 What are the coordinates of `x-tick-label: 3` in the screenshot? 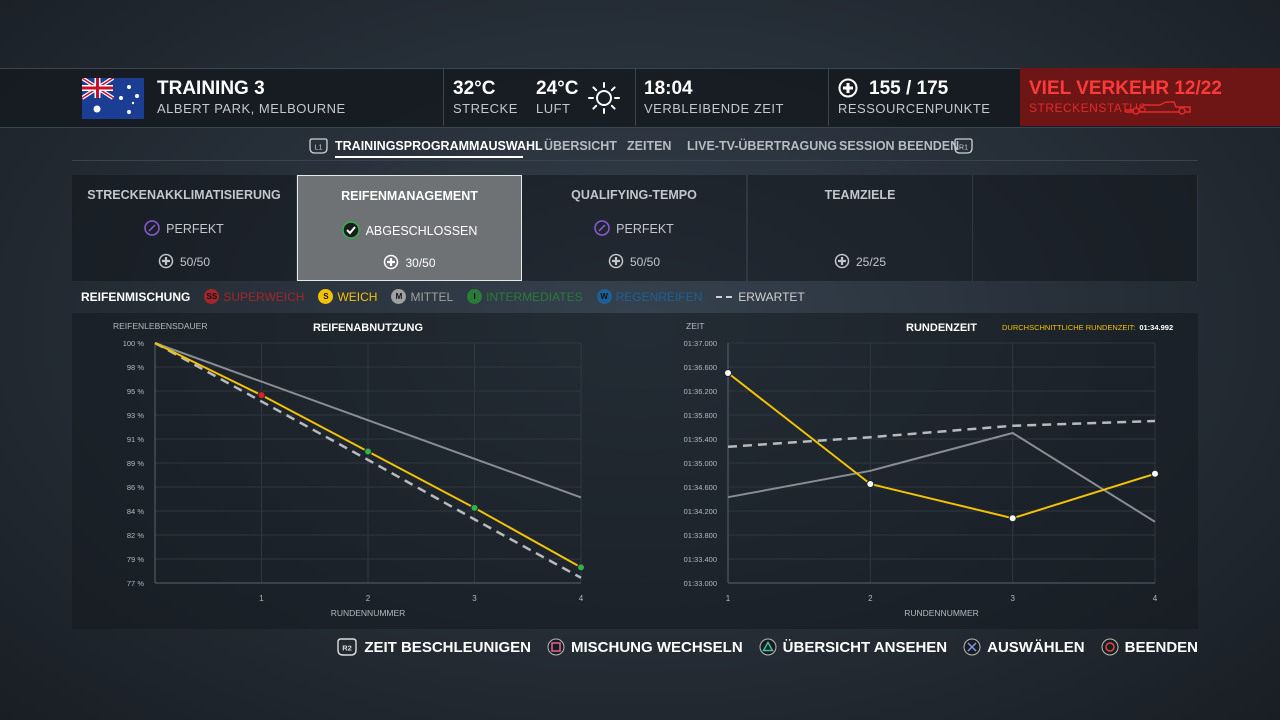 It's located at (474, 598).